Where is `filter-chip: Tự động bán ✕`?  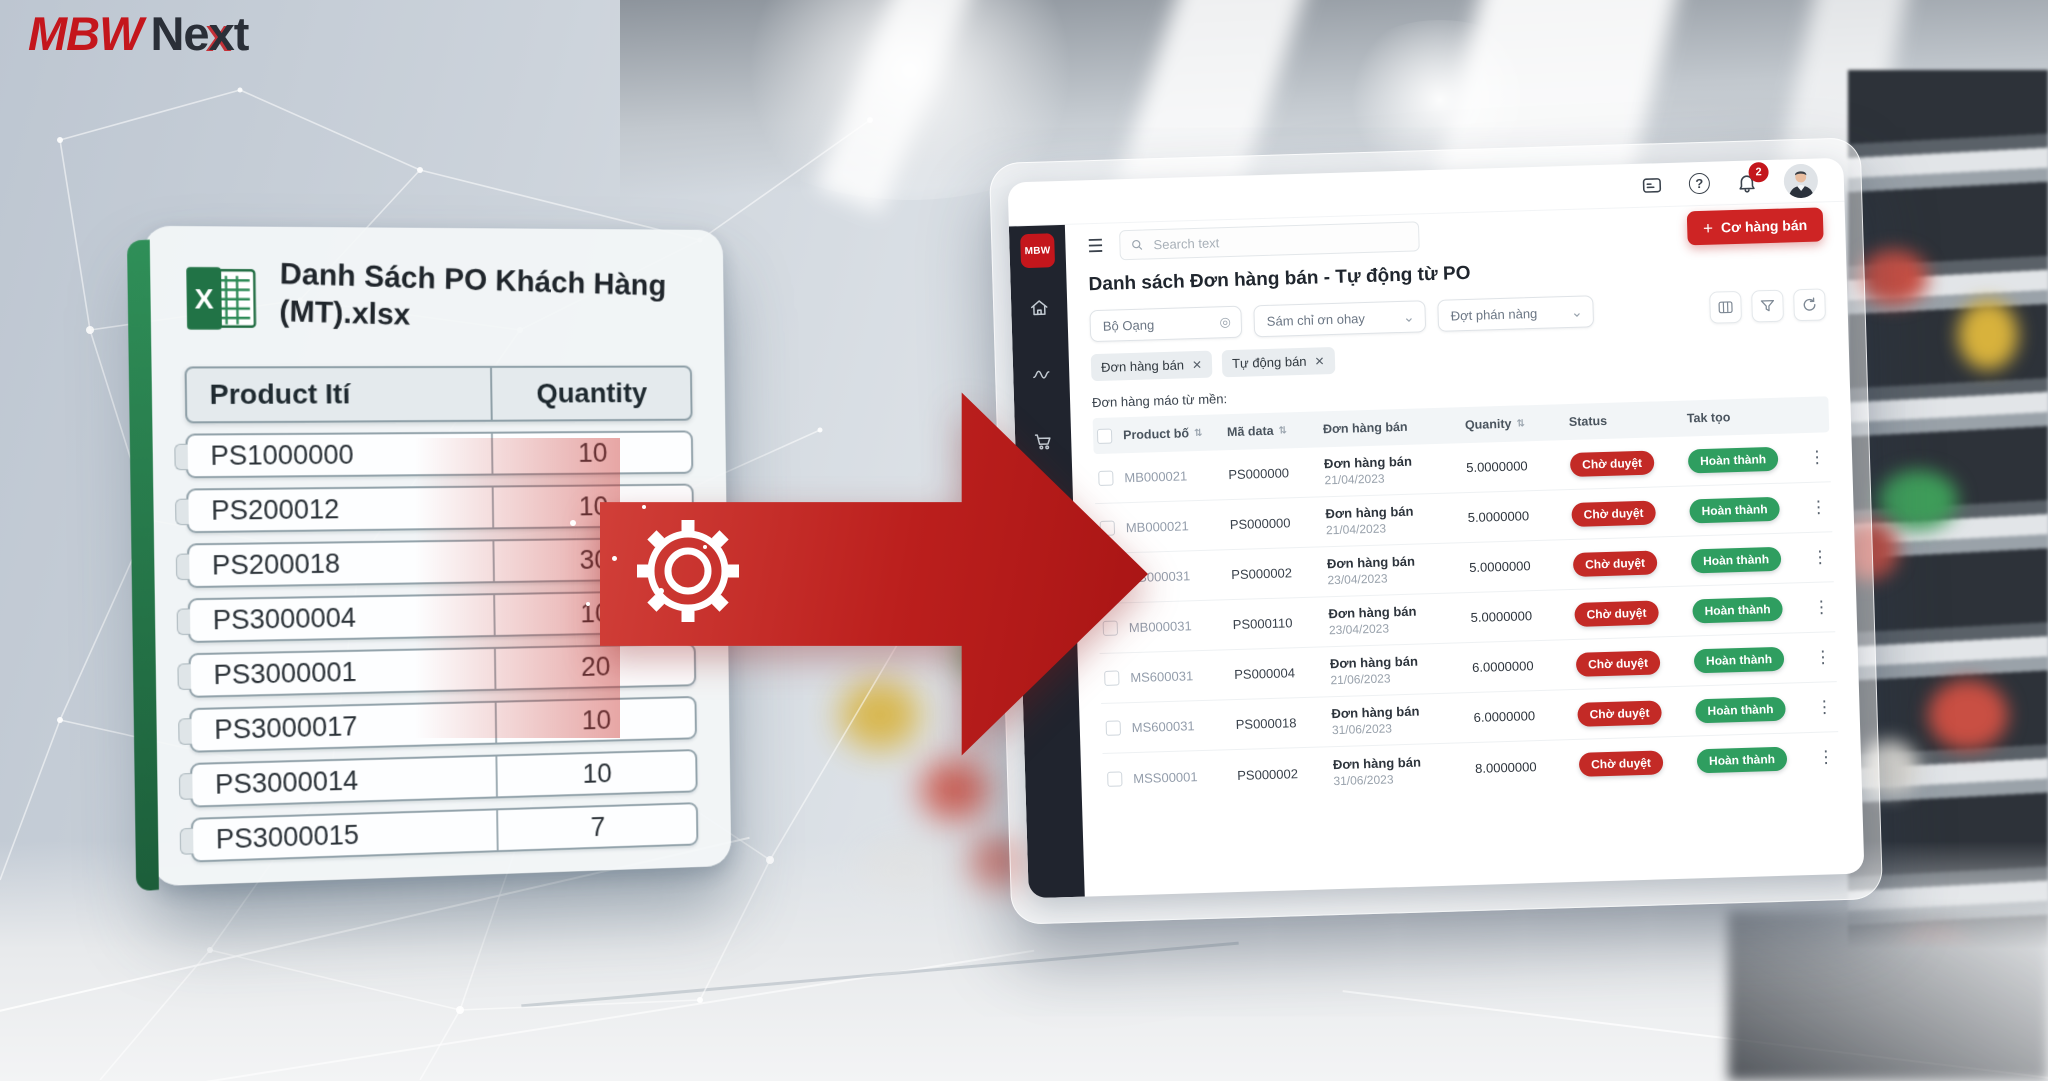 filter-chip: Tự động bán ✕ is located at coordinates (1278, 362).